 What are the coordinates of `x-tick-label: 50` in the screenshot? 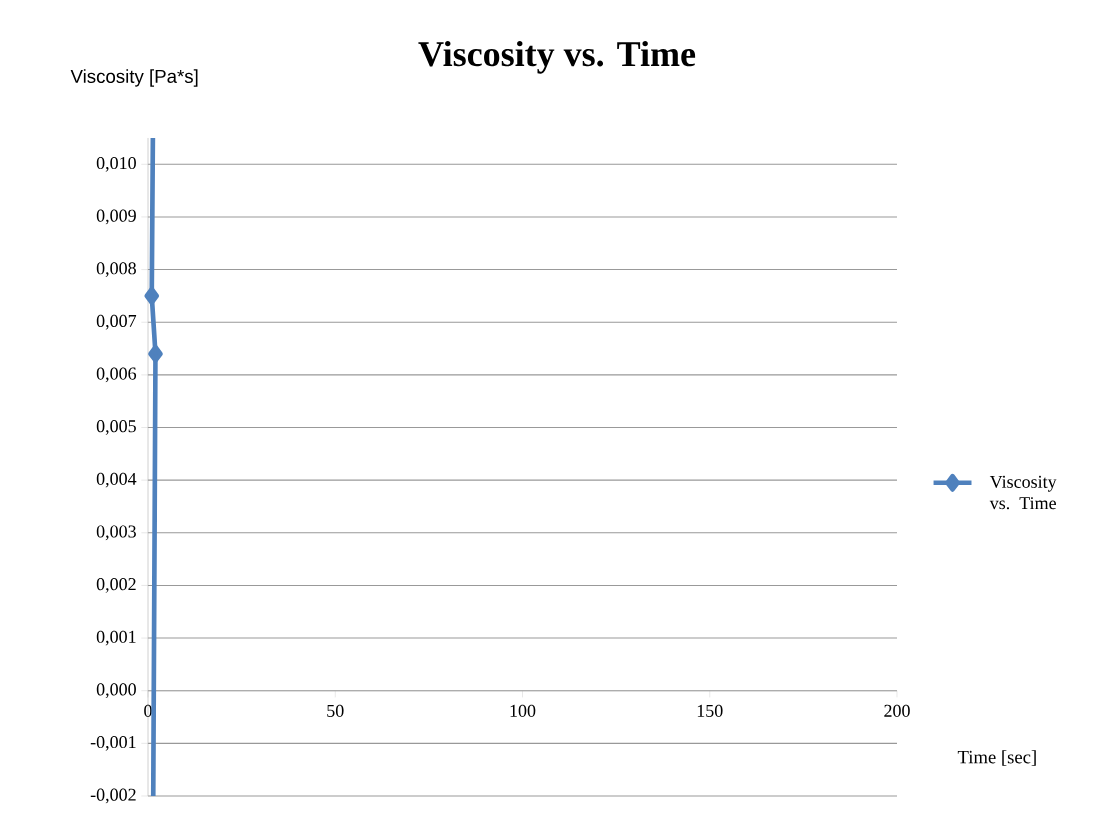 It's located at (335, 710).